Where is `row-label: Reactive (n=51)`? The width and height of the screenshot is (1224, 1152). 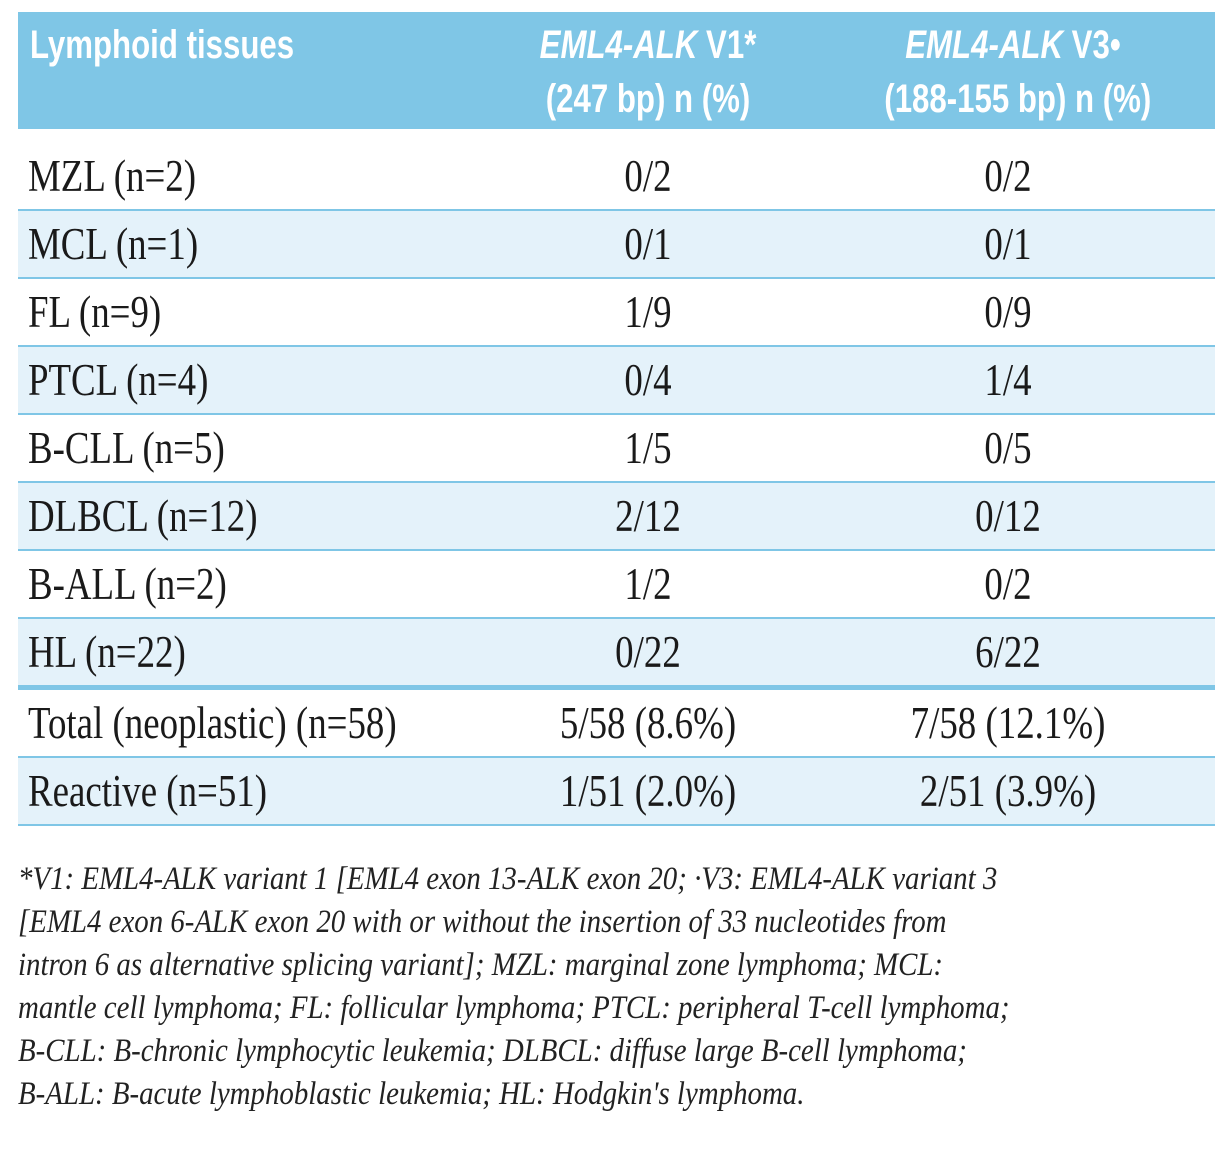
row-label: Reactive (n=51) is located at coordinates (148, 791).